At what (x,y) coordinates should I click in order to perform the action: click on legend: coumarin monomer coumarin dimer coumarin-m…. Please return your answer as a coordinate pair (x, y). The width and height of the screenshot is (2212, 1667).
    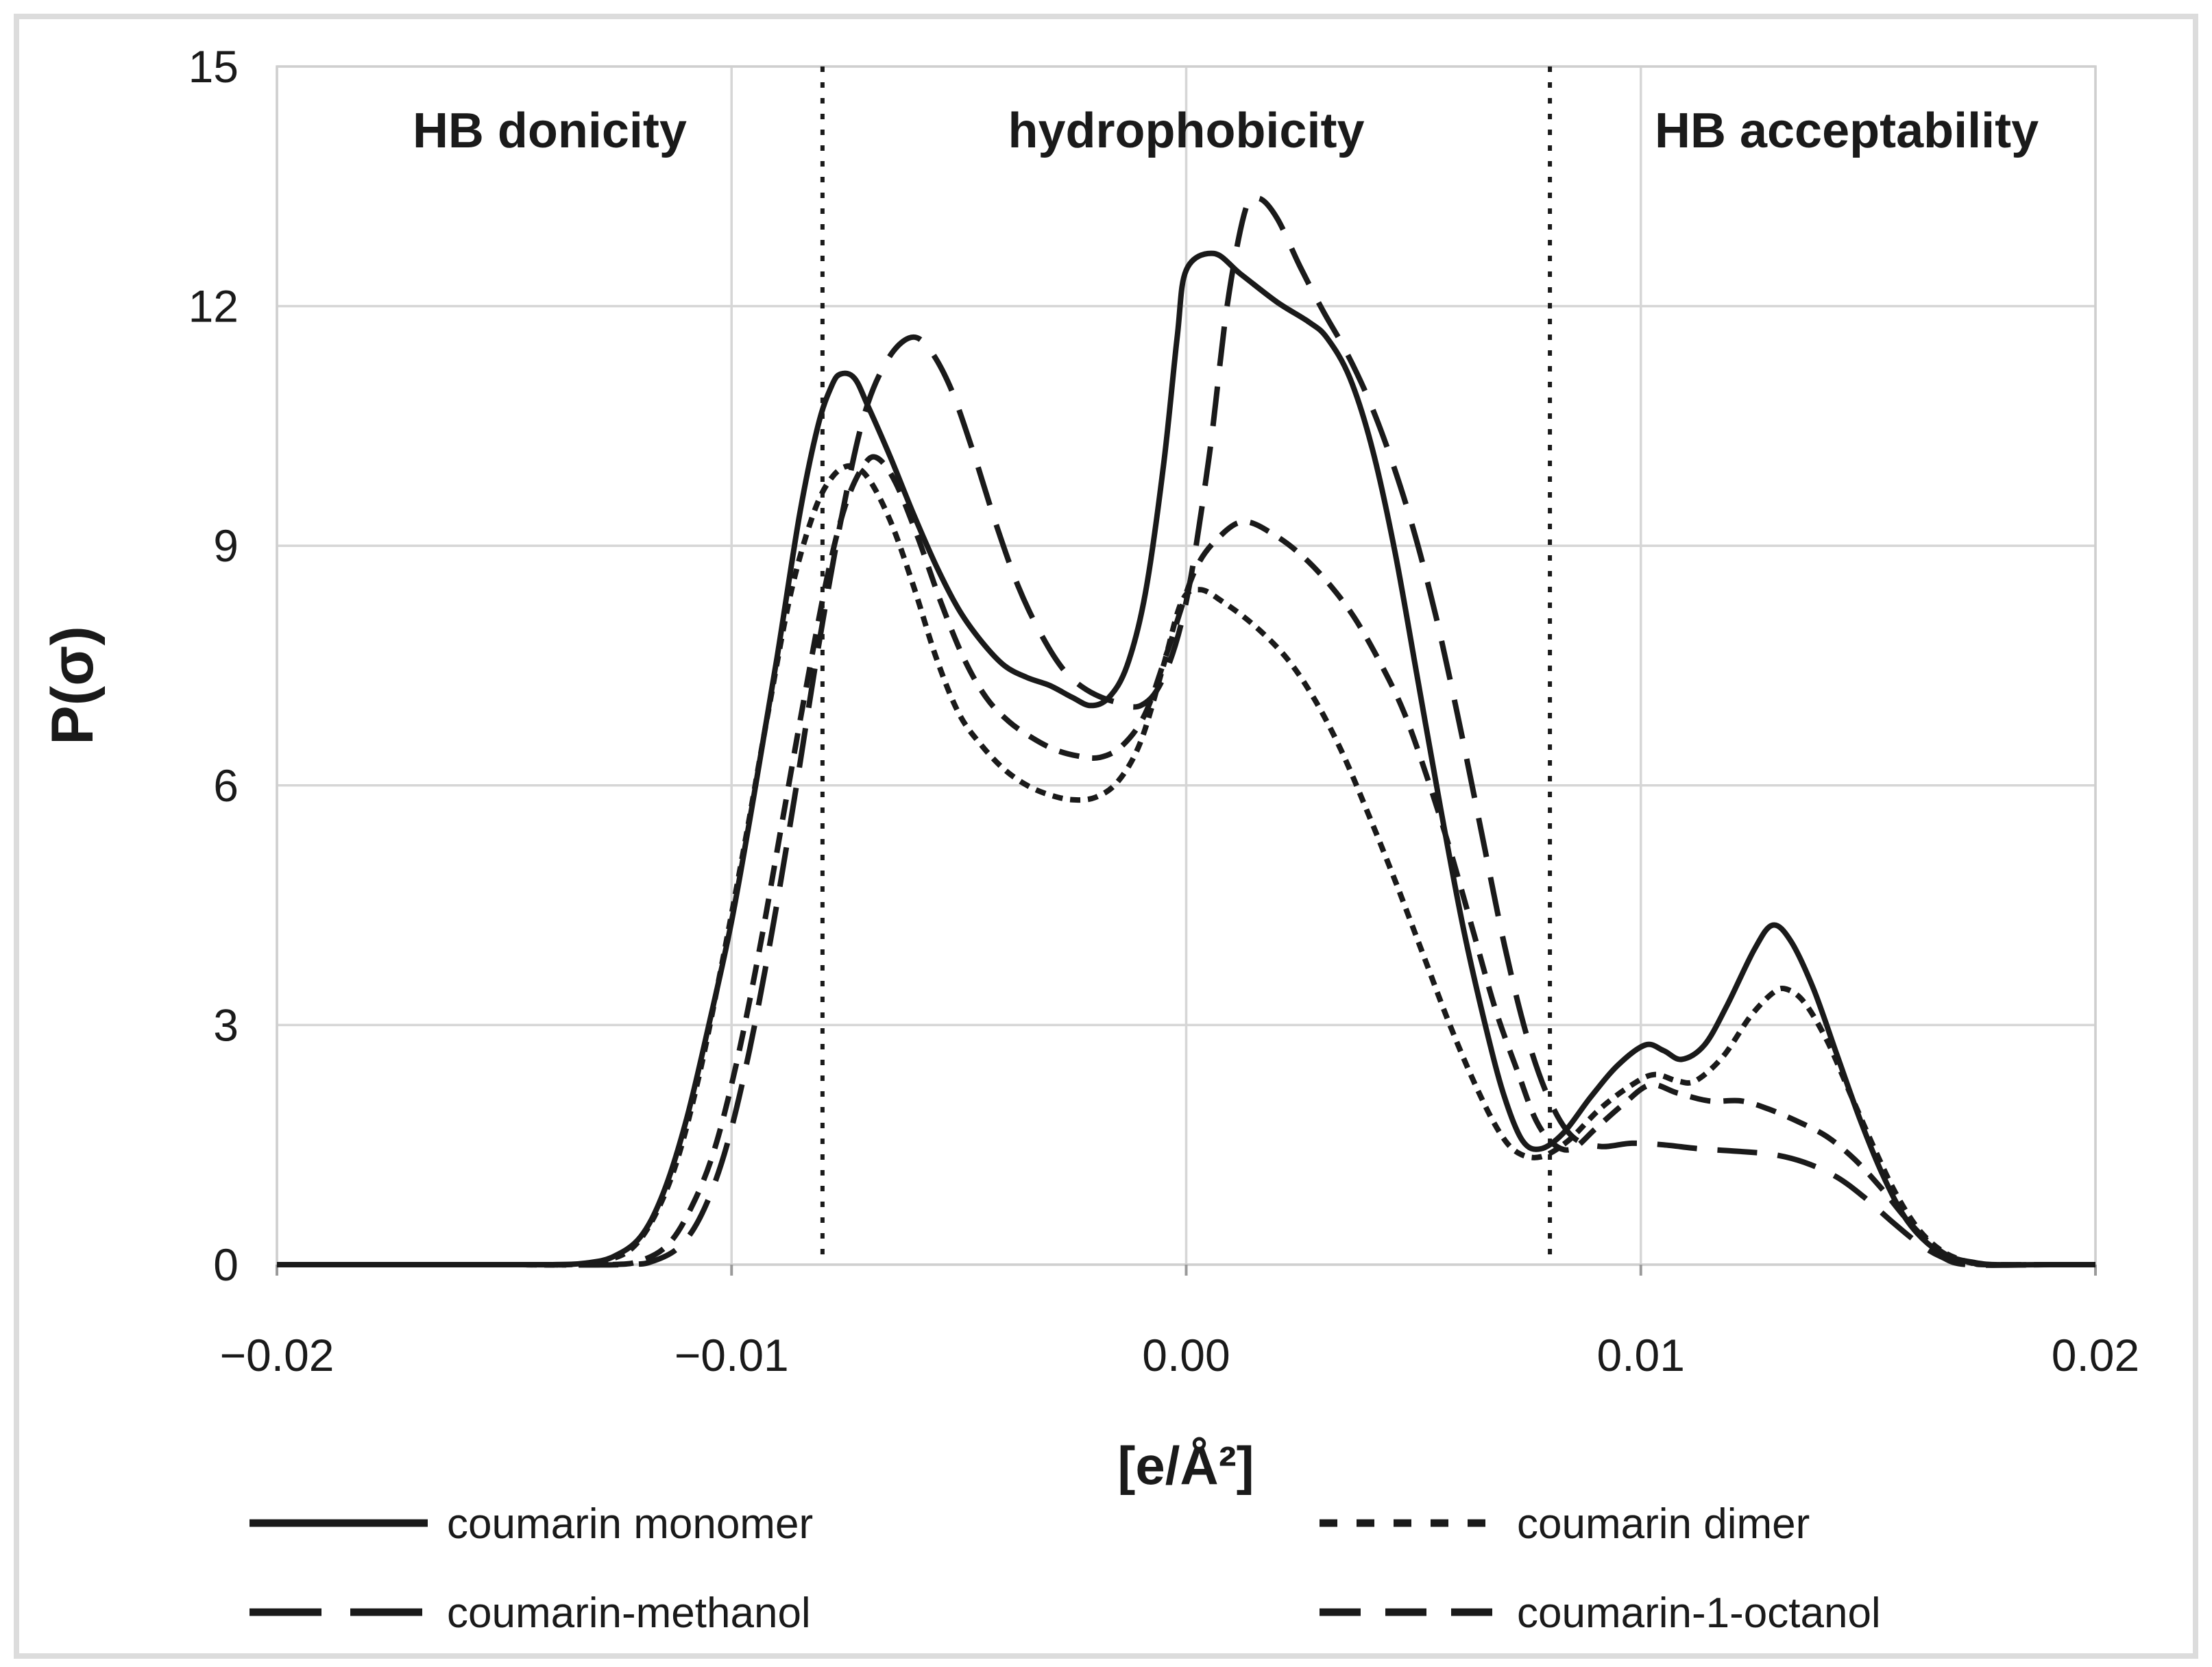
    Looking at the image, I should click on (1065, 1568).